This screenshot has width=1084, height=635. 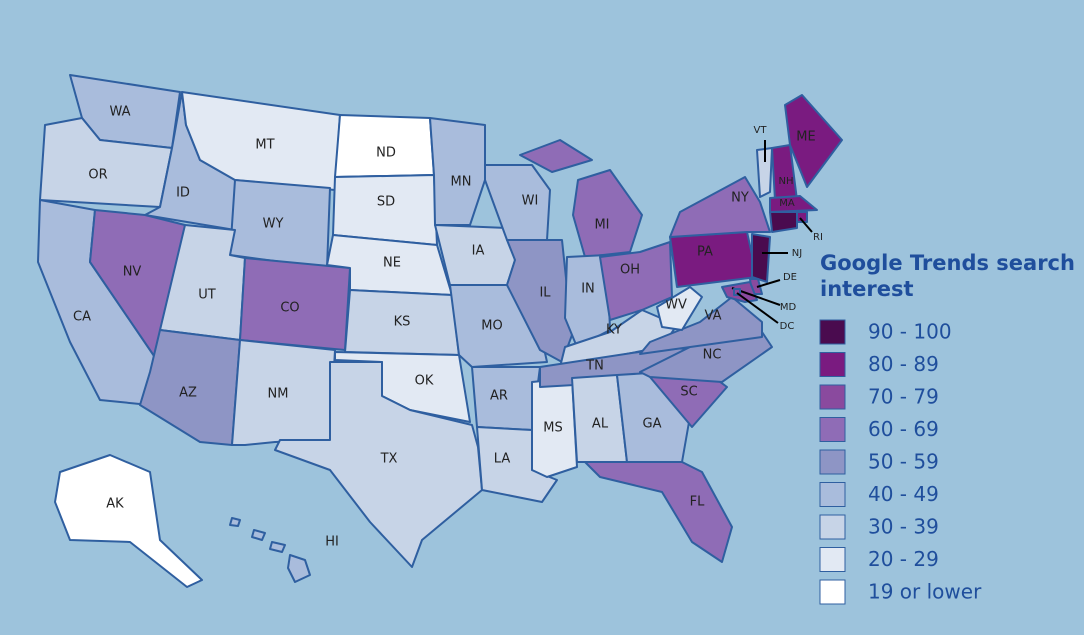 I want to click on state-label: NV, so click(x=132, y=272).